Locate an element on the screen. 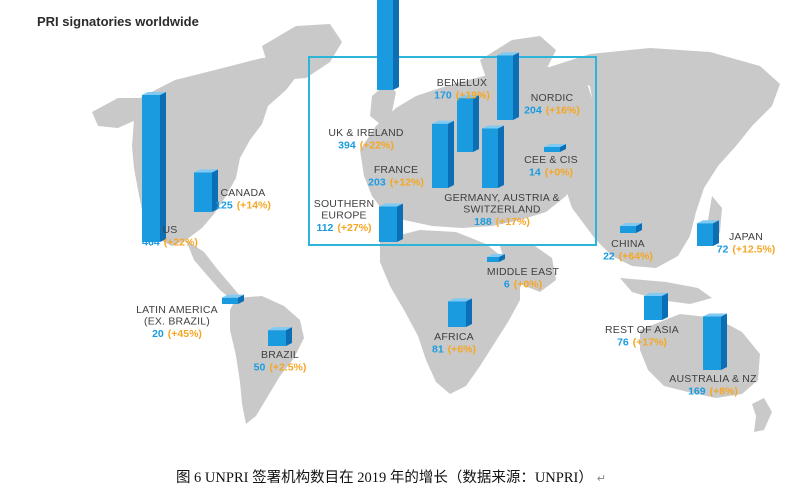 The width and height of the screenshot is (786, 497). bar-front-middle-east is located at coordinates (493, 259).